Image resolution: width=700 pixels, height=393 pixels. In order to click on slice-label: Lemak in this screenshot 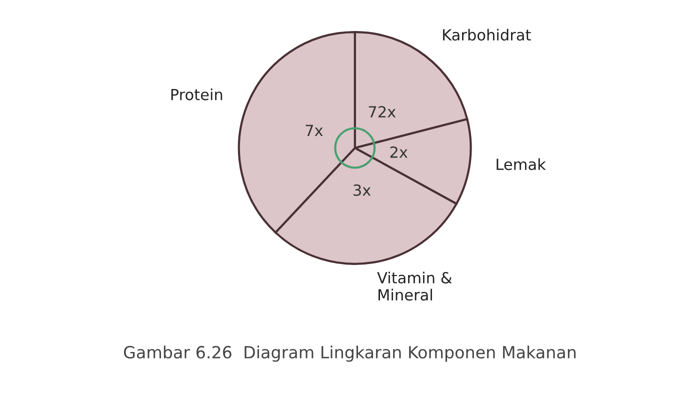, I will do `click(521, 164)`.